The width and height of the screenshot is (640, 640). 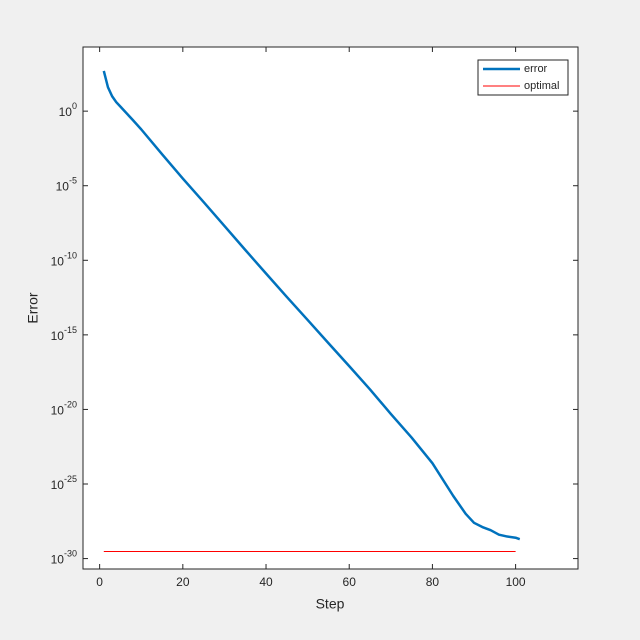 What do you see at coordinates (536, 69) in the screenshot?
I see `legend-label: error` at bounding box center [536, 69].